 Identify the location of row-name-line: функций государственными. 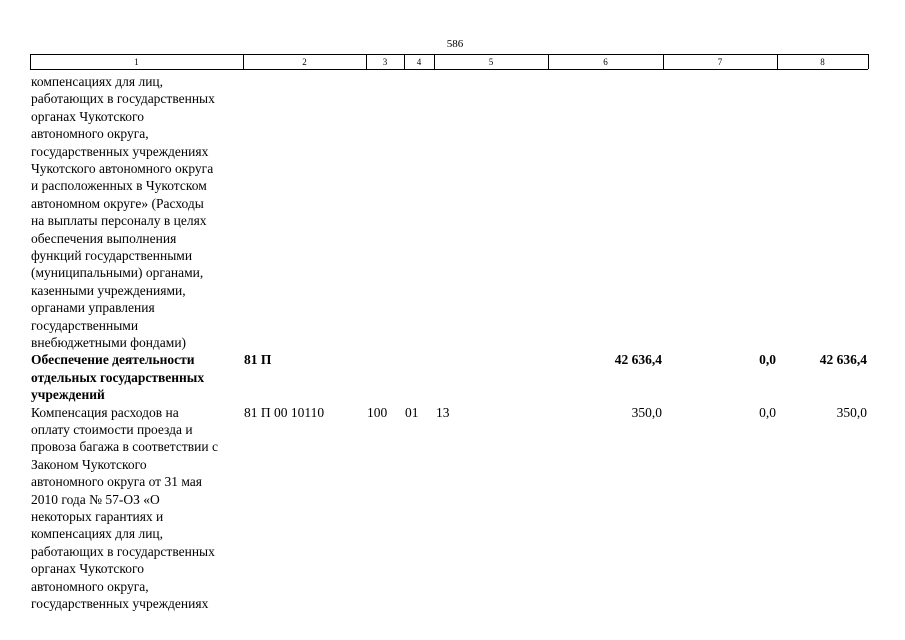
(112, 255).